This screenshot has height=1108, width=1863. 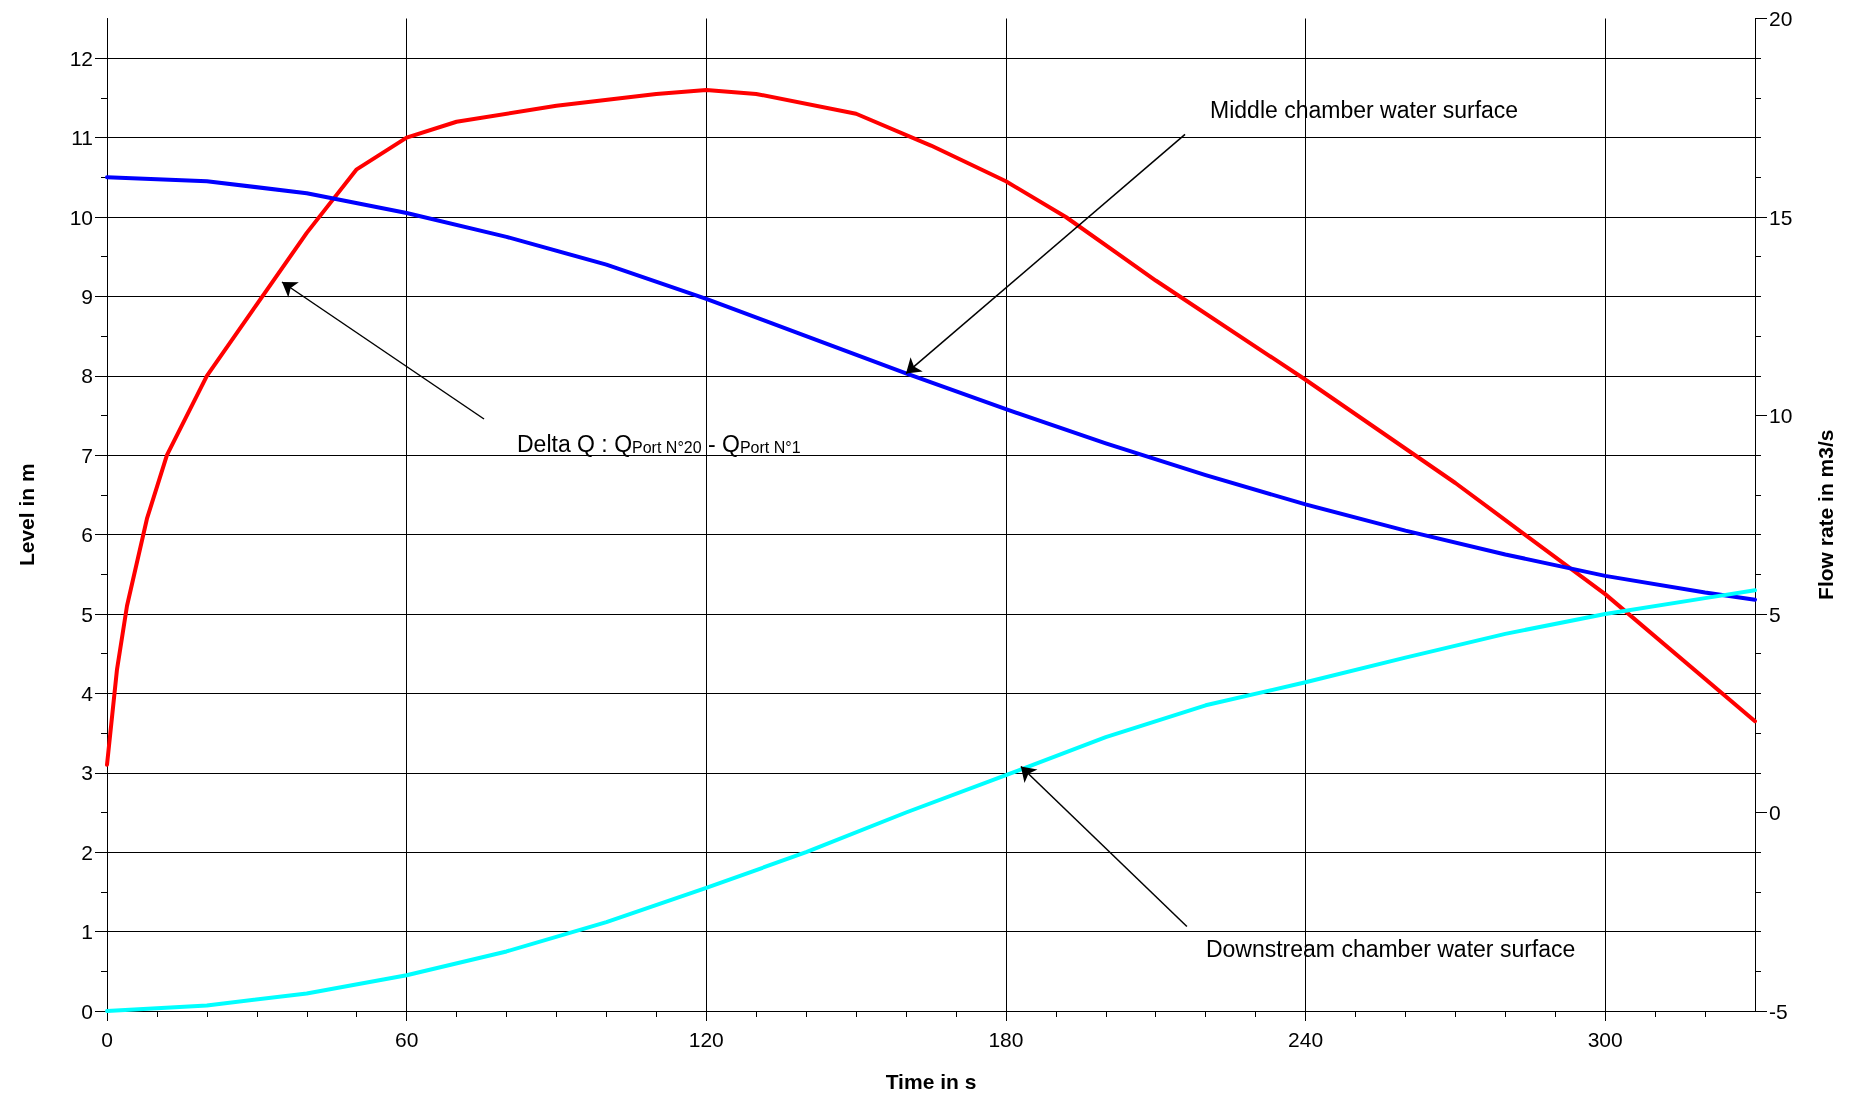 I want to click on y2-tick-label: 10, so click(x=1781, y=415).